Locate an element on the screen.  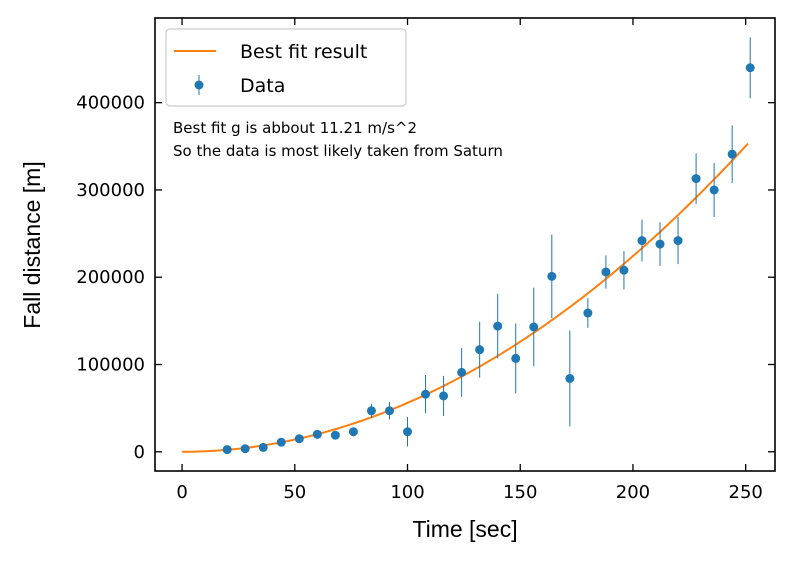
y-tick-label: 400000 is located at coordinates (110, 103).